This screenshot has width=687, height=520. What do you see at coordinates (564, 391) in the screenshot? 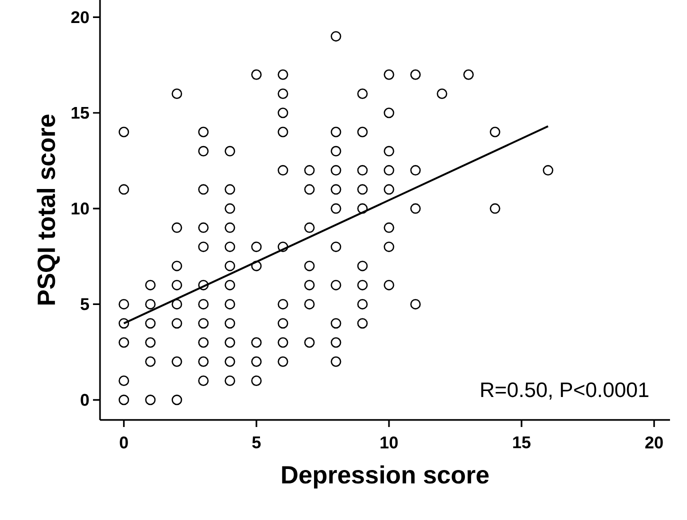
I see `annotation: R=0.50, P<0.0001` at bounding box center [564, 391].